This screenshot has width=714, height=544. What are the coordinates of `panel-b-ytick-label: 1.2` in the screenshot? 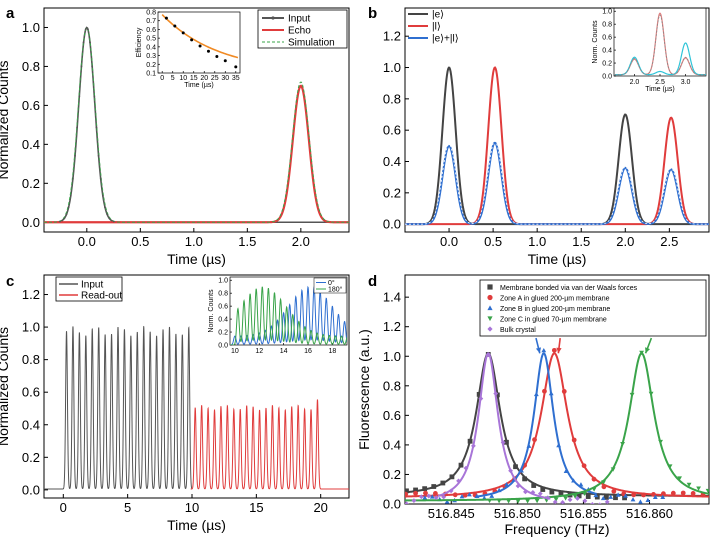 It's located at (392, 36).